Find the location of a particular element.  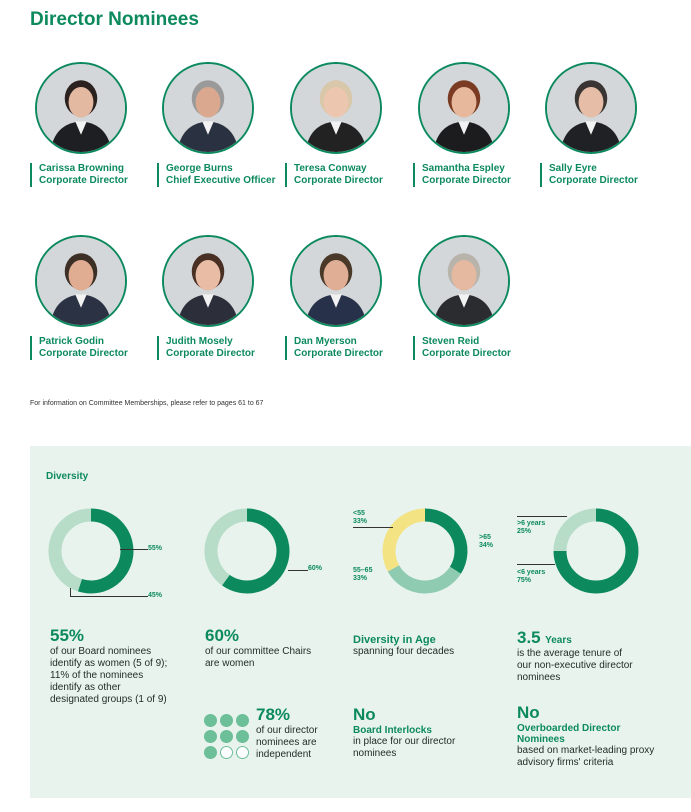

director-label: George Burns Chief Executive Officer is located at coordinates (218, 175).